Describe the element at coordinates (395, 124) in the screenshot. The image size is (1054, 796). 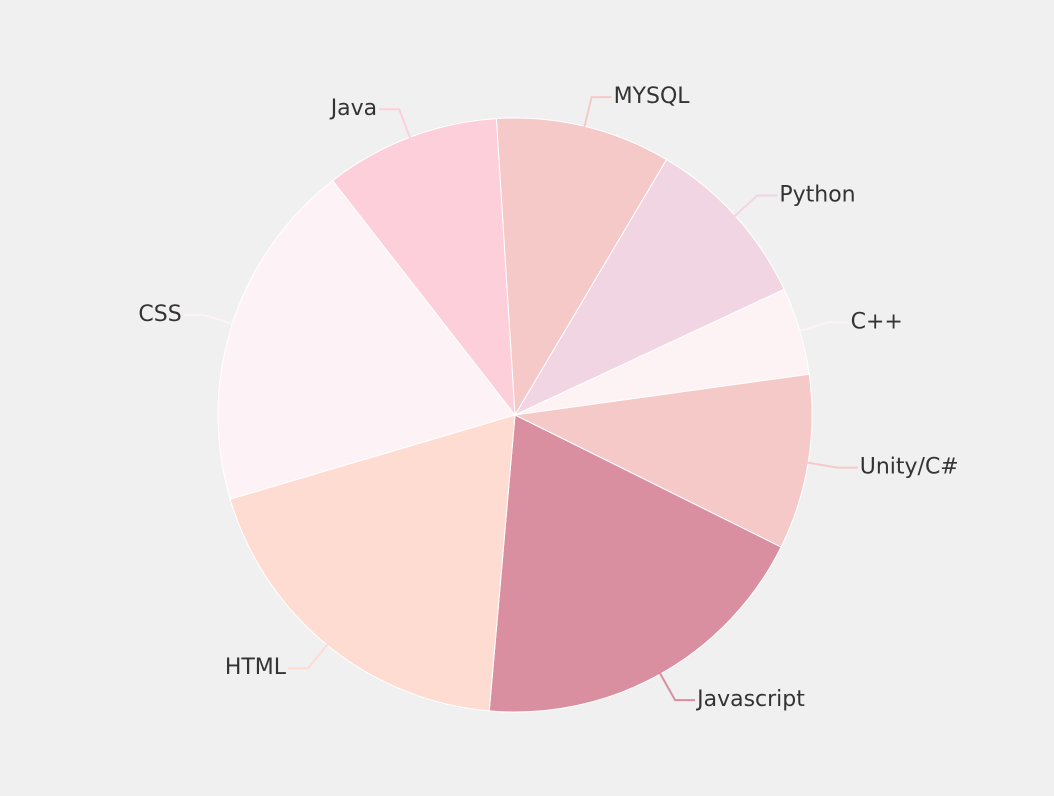
I see `leader-line-java` at that location.